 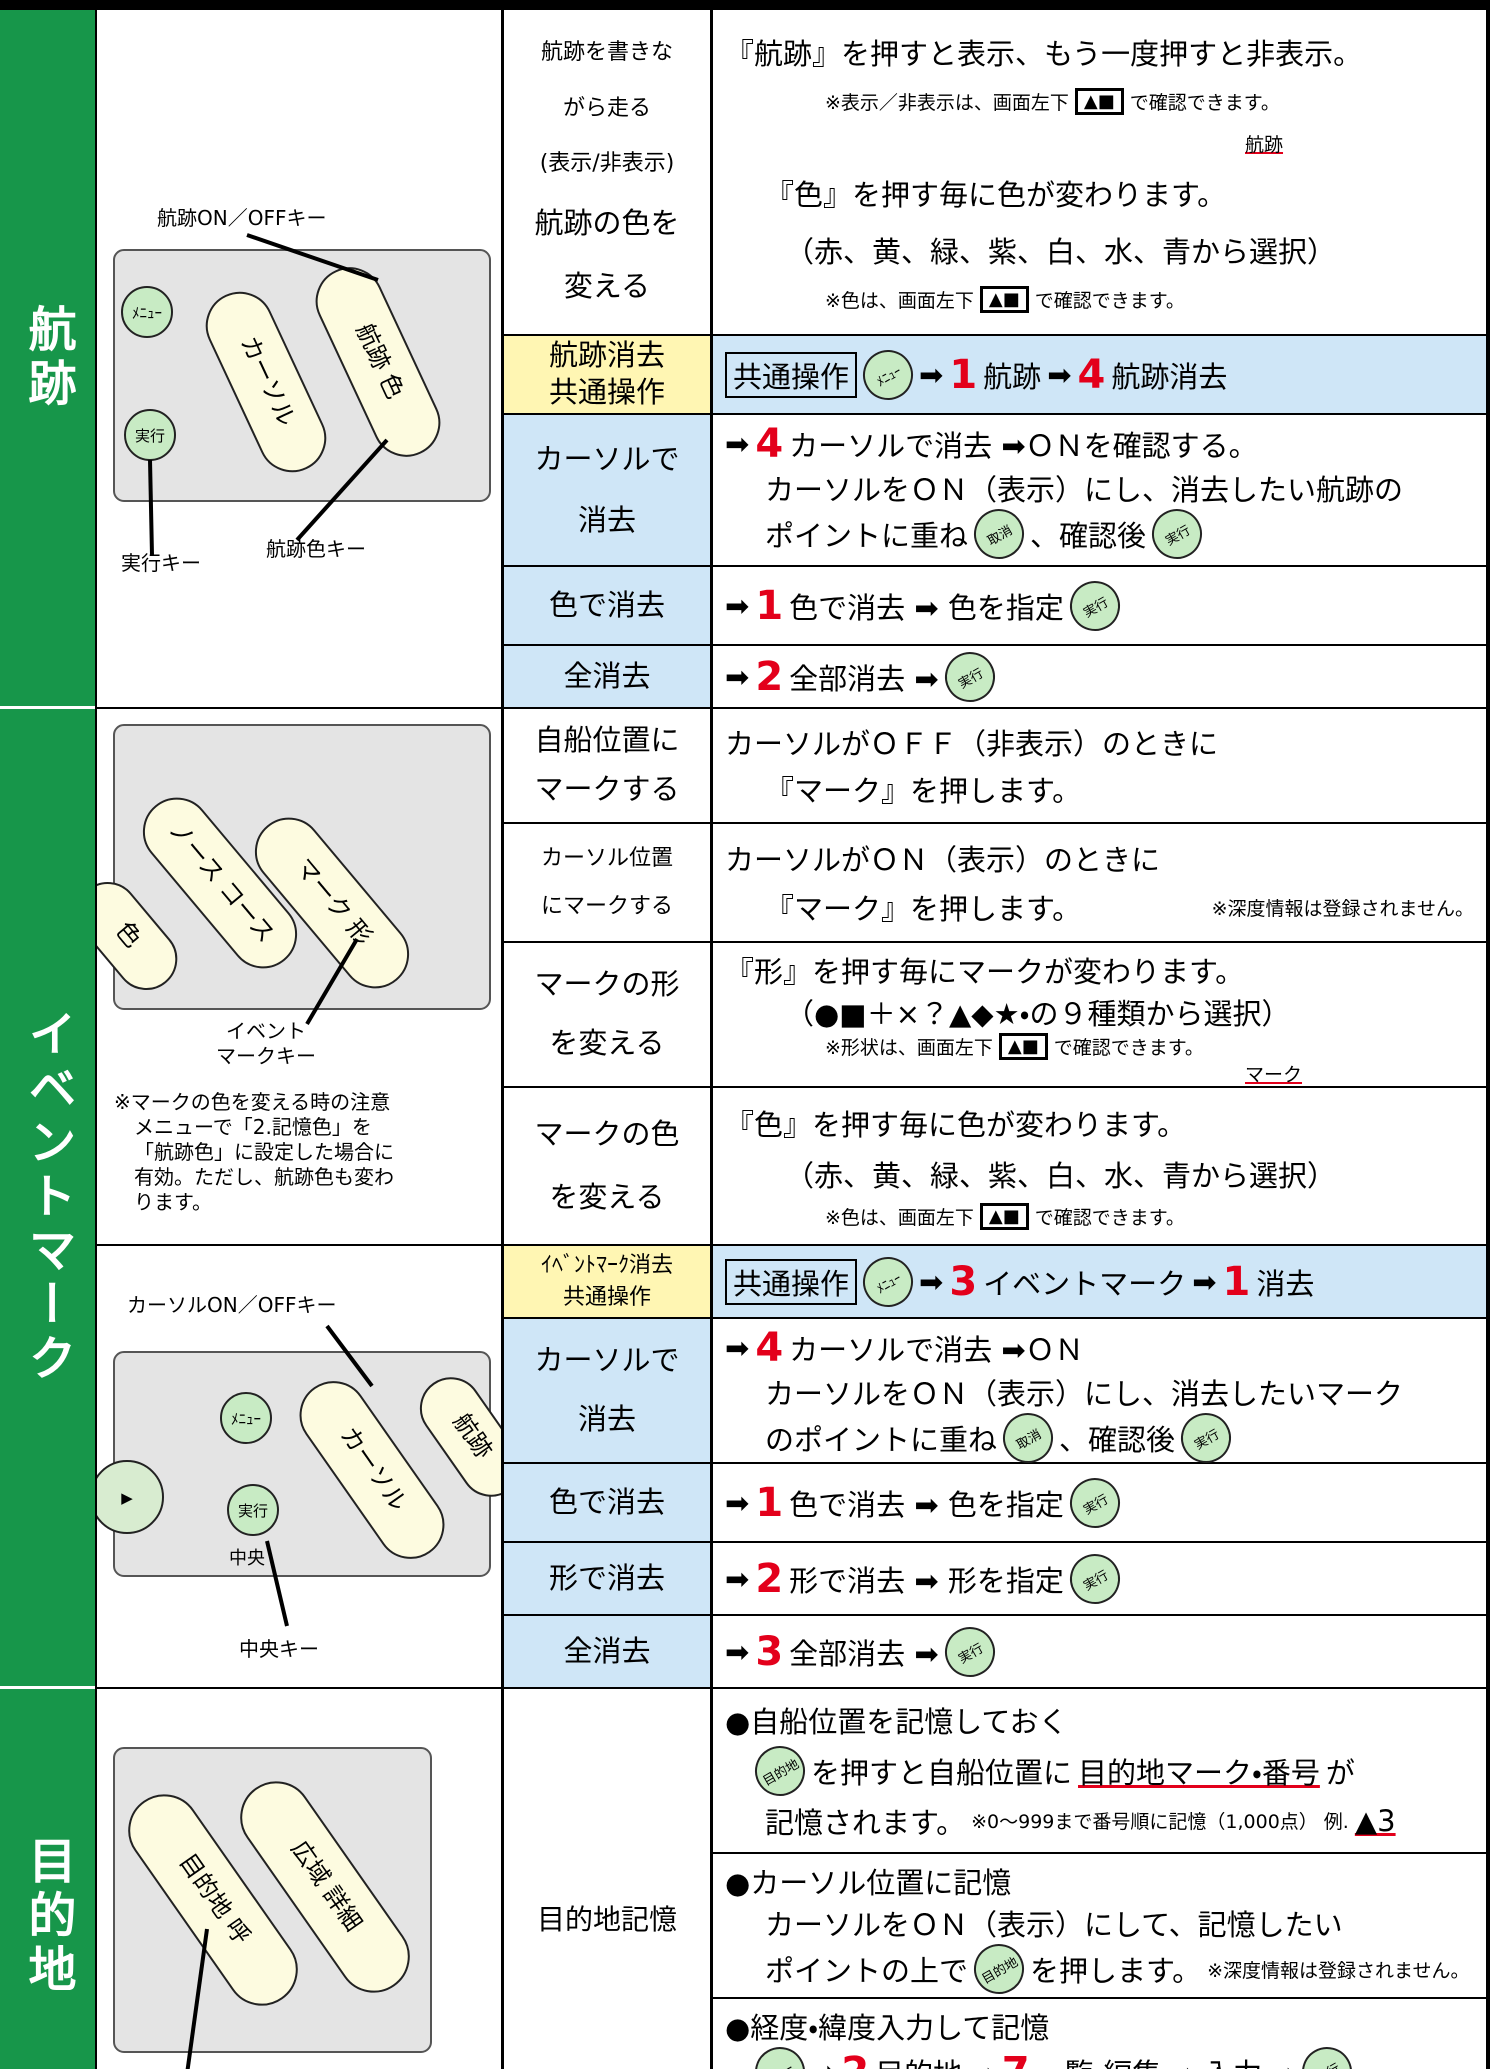 What do you see at coordinates (1375, 1820) in the screenshot?
I see `underlined-text: ▲3` at bounding box center [1375, 1820].